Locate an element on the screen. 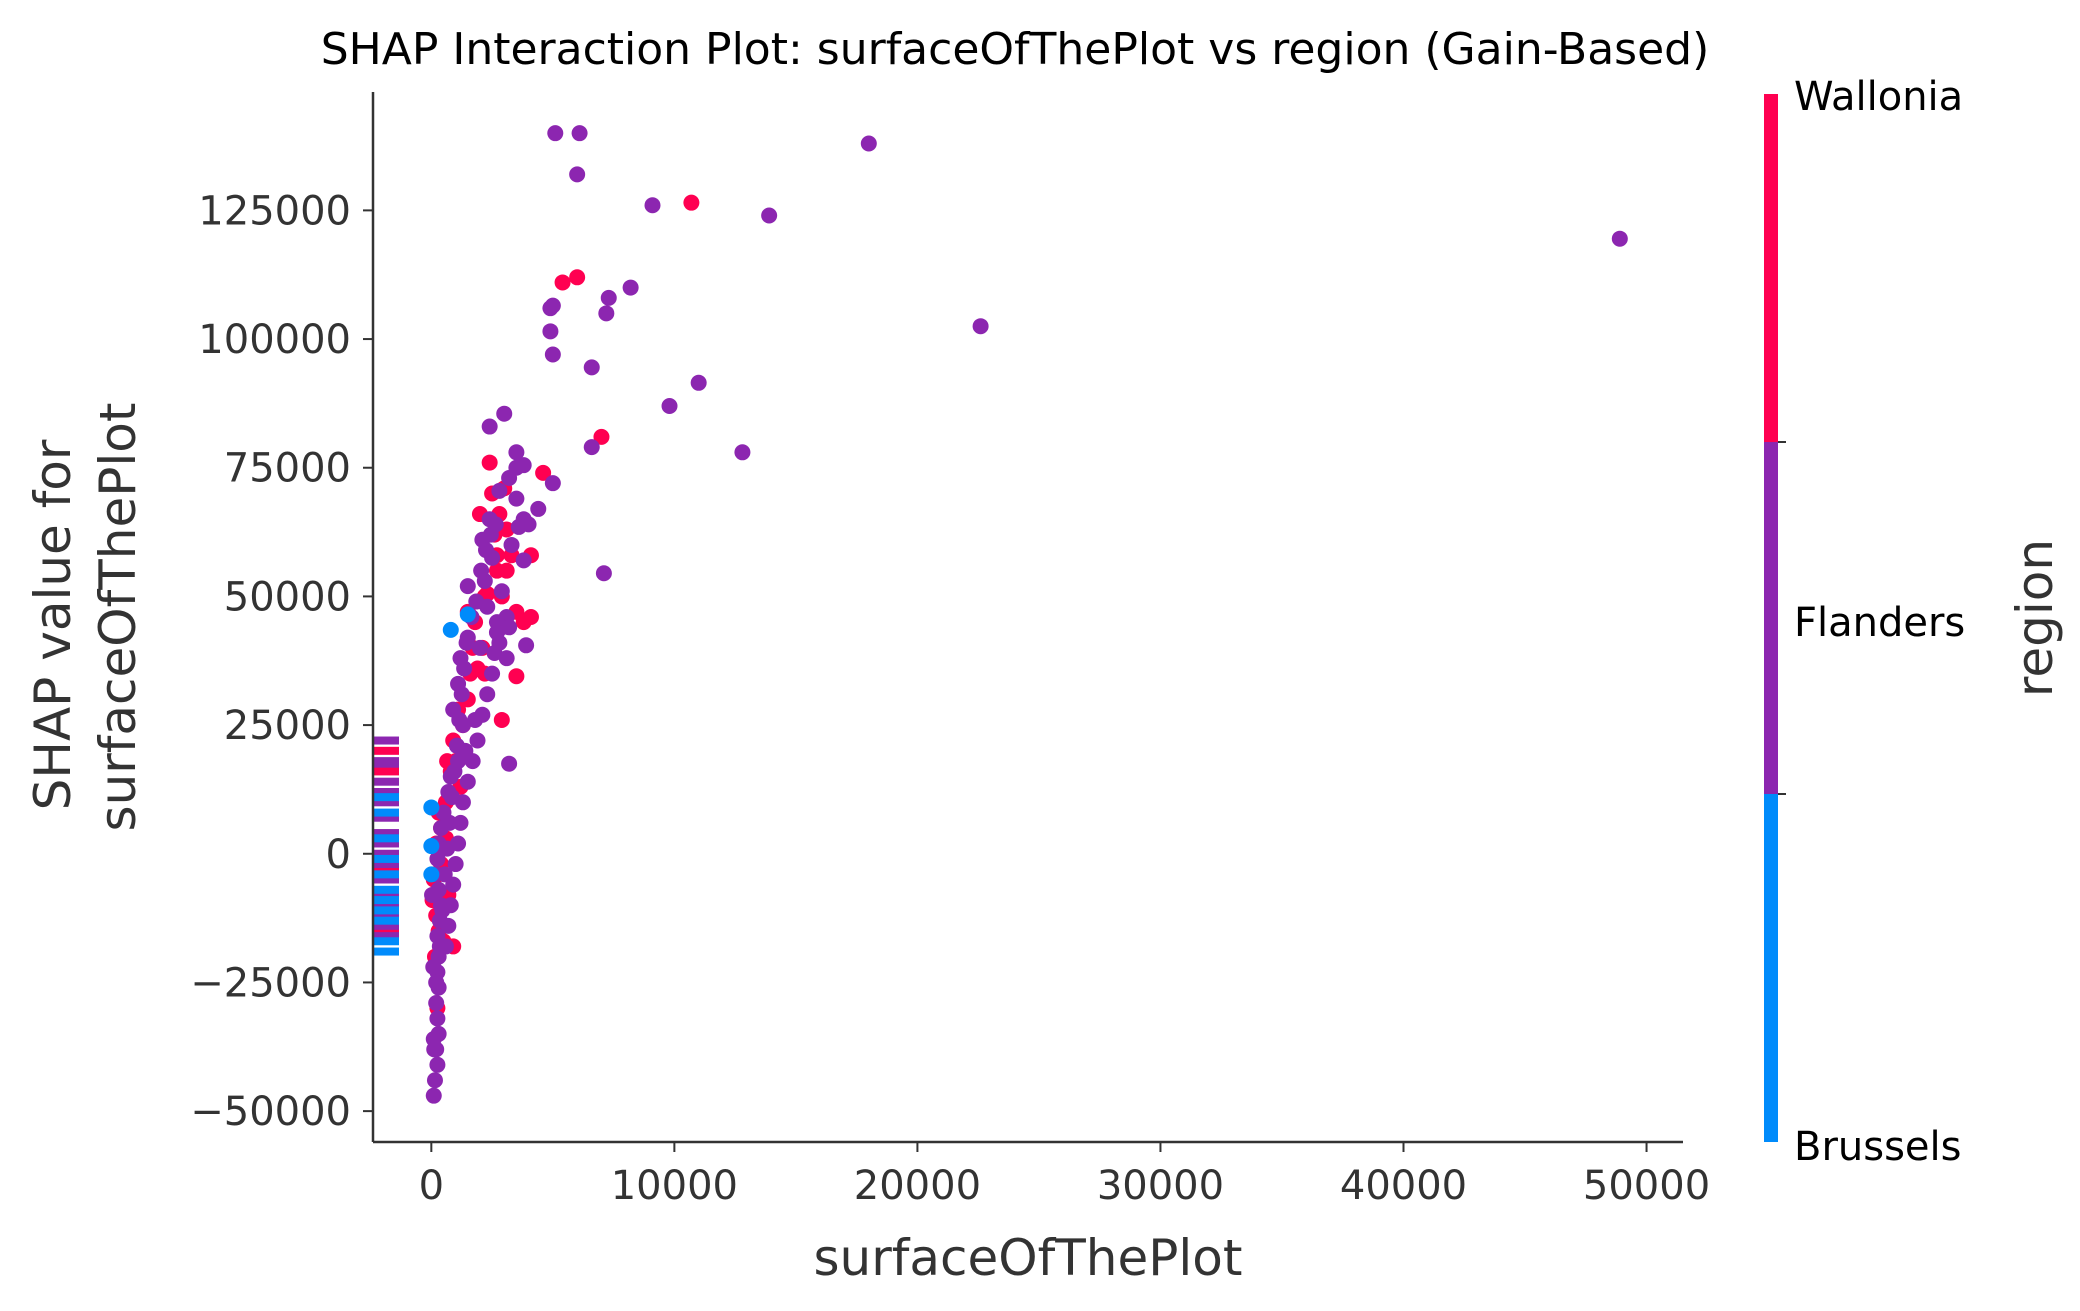  colorbar-label-brussels: Brussels is located at coordinates (1877, 1147).